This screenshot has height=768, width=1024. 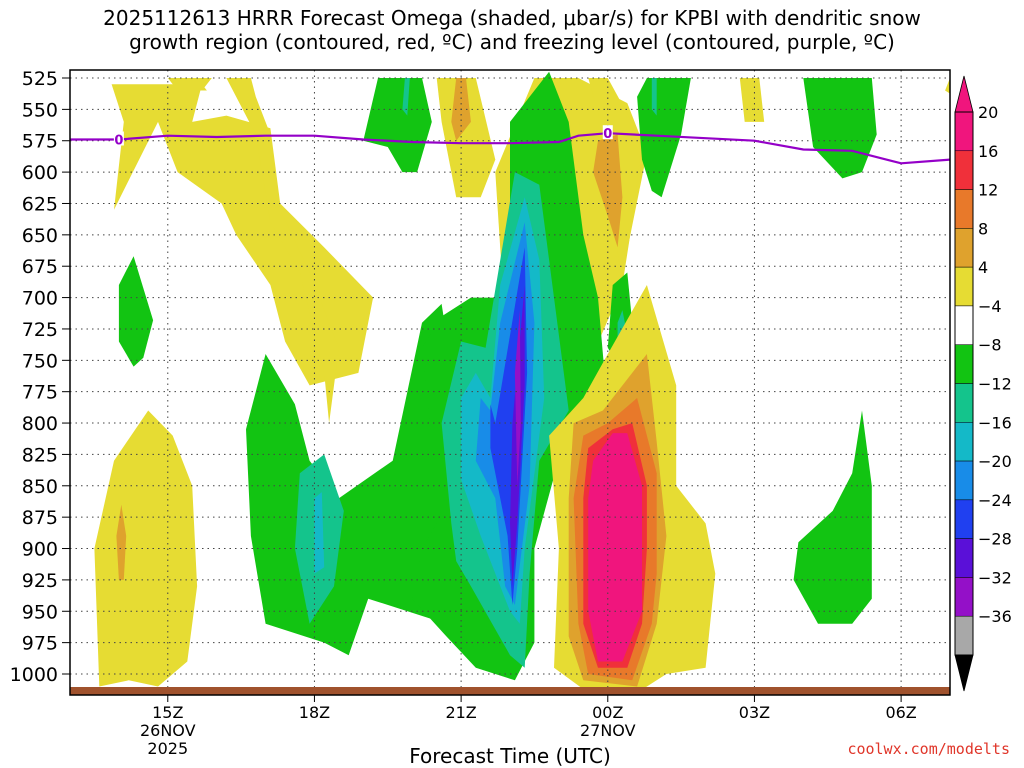 I want to click on omega-region-m-bottom, so click(x=615, y=547).